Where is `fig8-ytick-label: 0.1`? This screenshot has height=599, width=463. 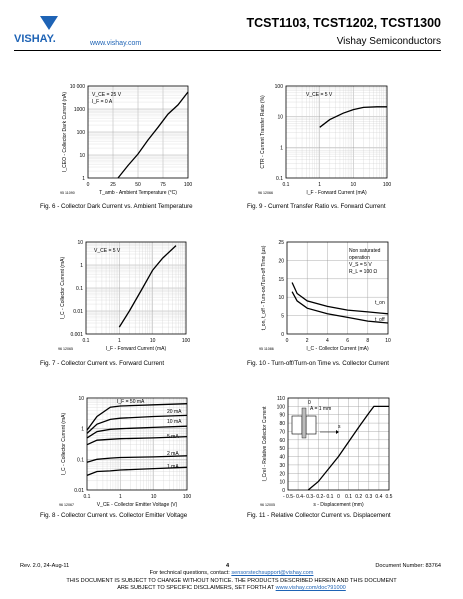 fig8-ytick-label: 0.1 is located at coordinates (80, 460).